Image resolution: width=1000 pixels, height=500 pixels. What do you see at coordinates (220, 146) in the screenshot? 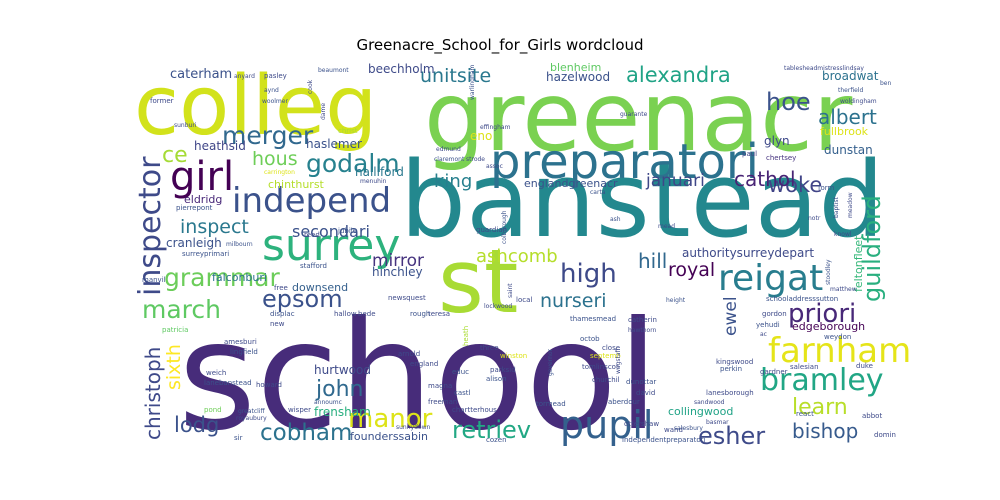
I see `word-heathsid: heathsid` at bounding box center [220, 146].